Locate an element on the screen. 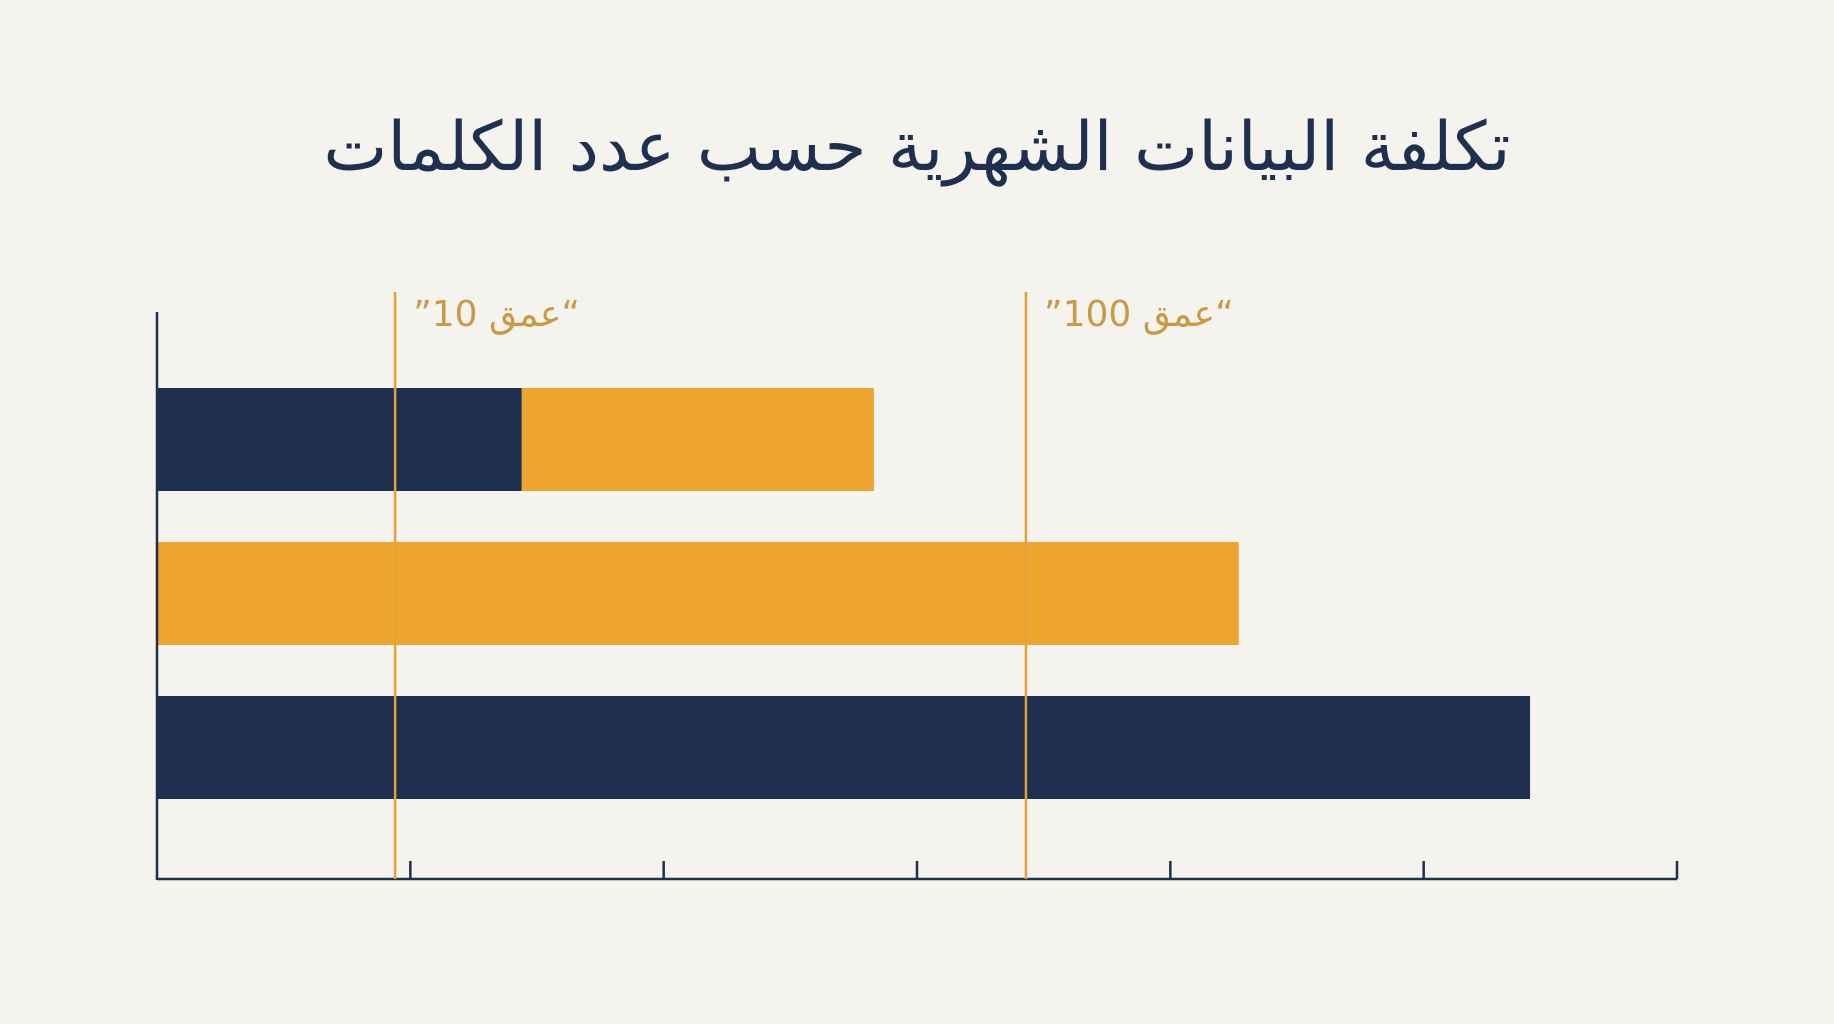 This screenshot has height=1024, width=1834. reference-label-1: ”عمق 10“ is located at coordinates (496, 314).